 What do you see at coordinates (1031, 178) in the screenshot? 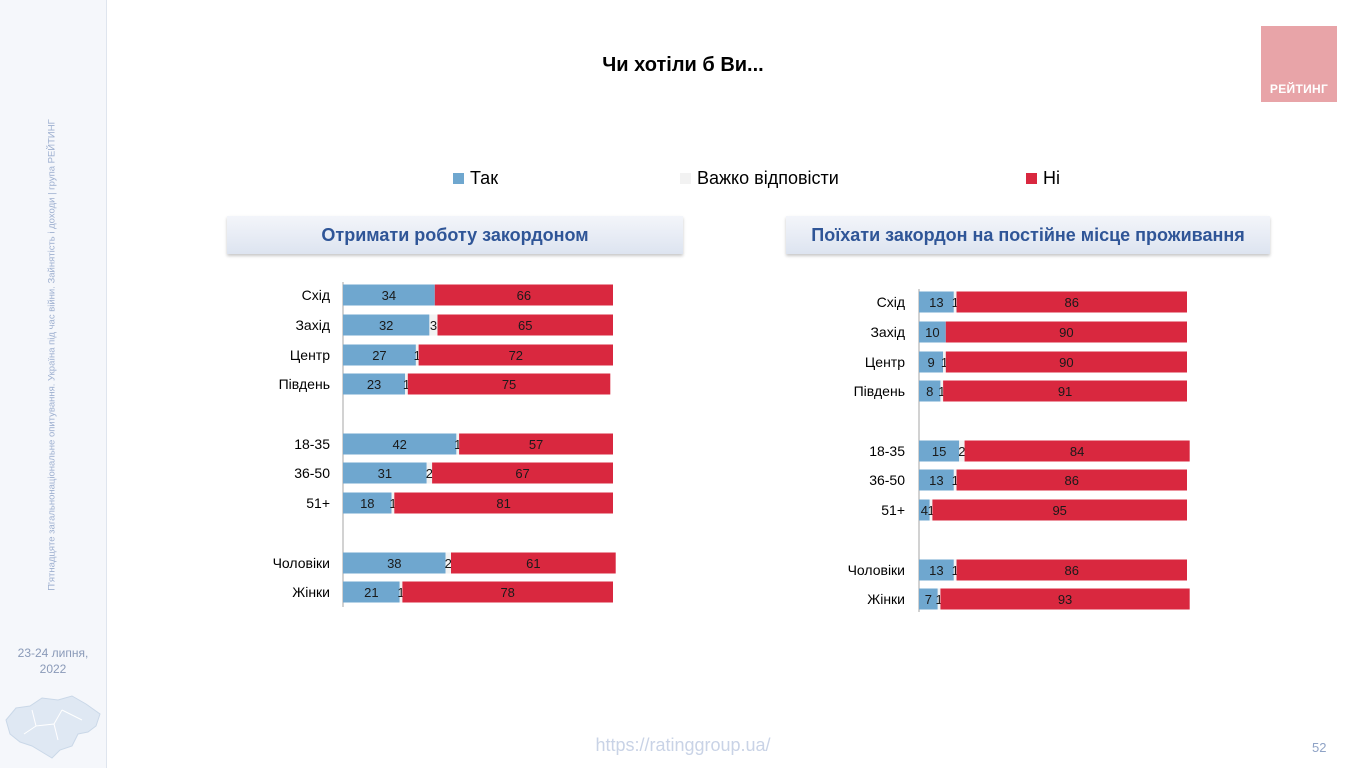
I see `legend-swatch-no` at bounding box center [1031, 178].